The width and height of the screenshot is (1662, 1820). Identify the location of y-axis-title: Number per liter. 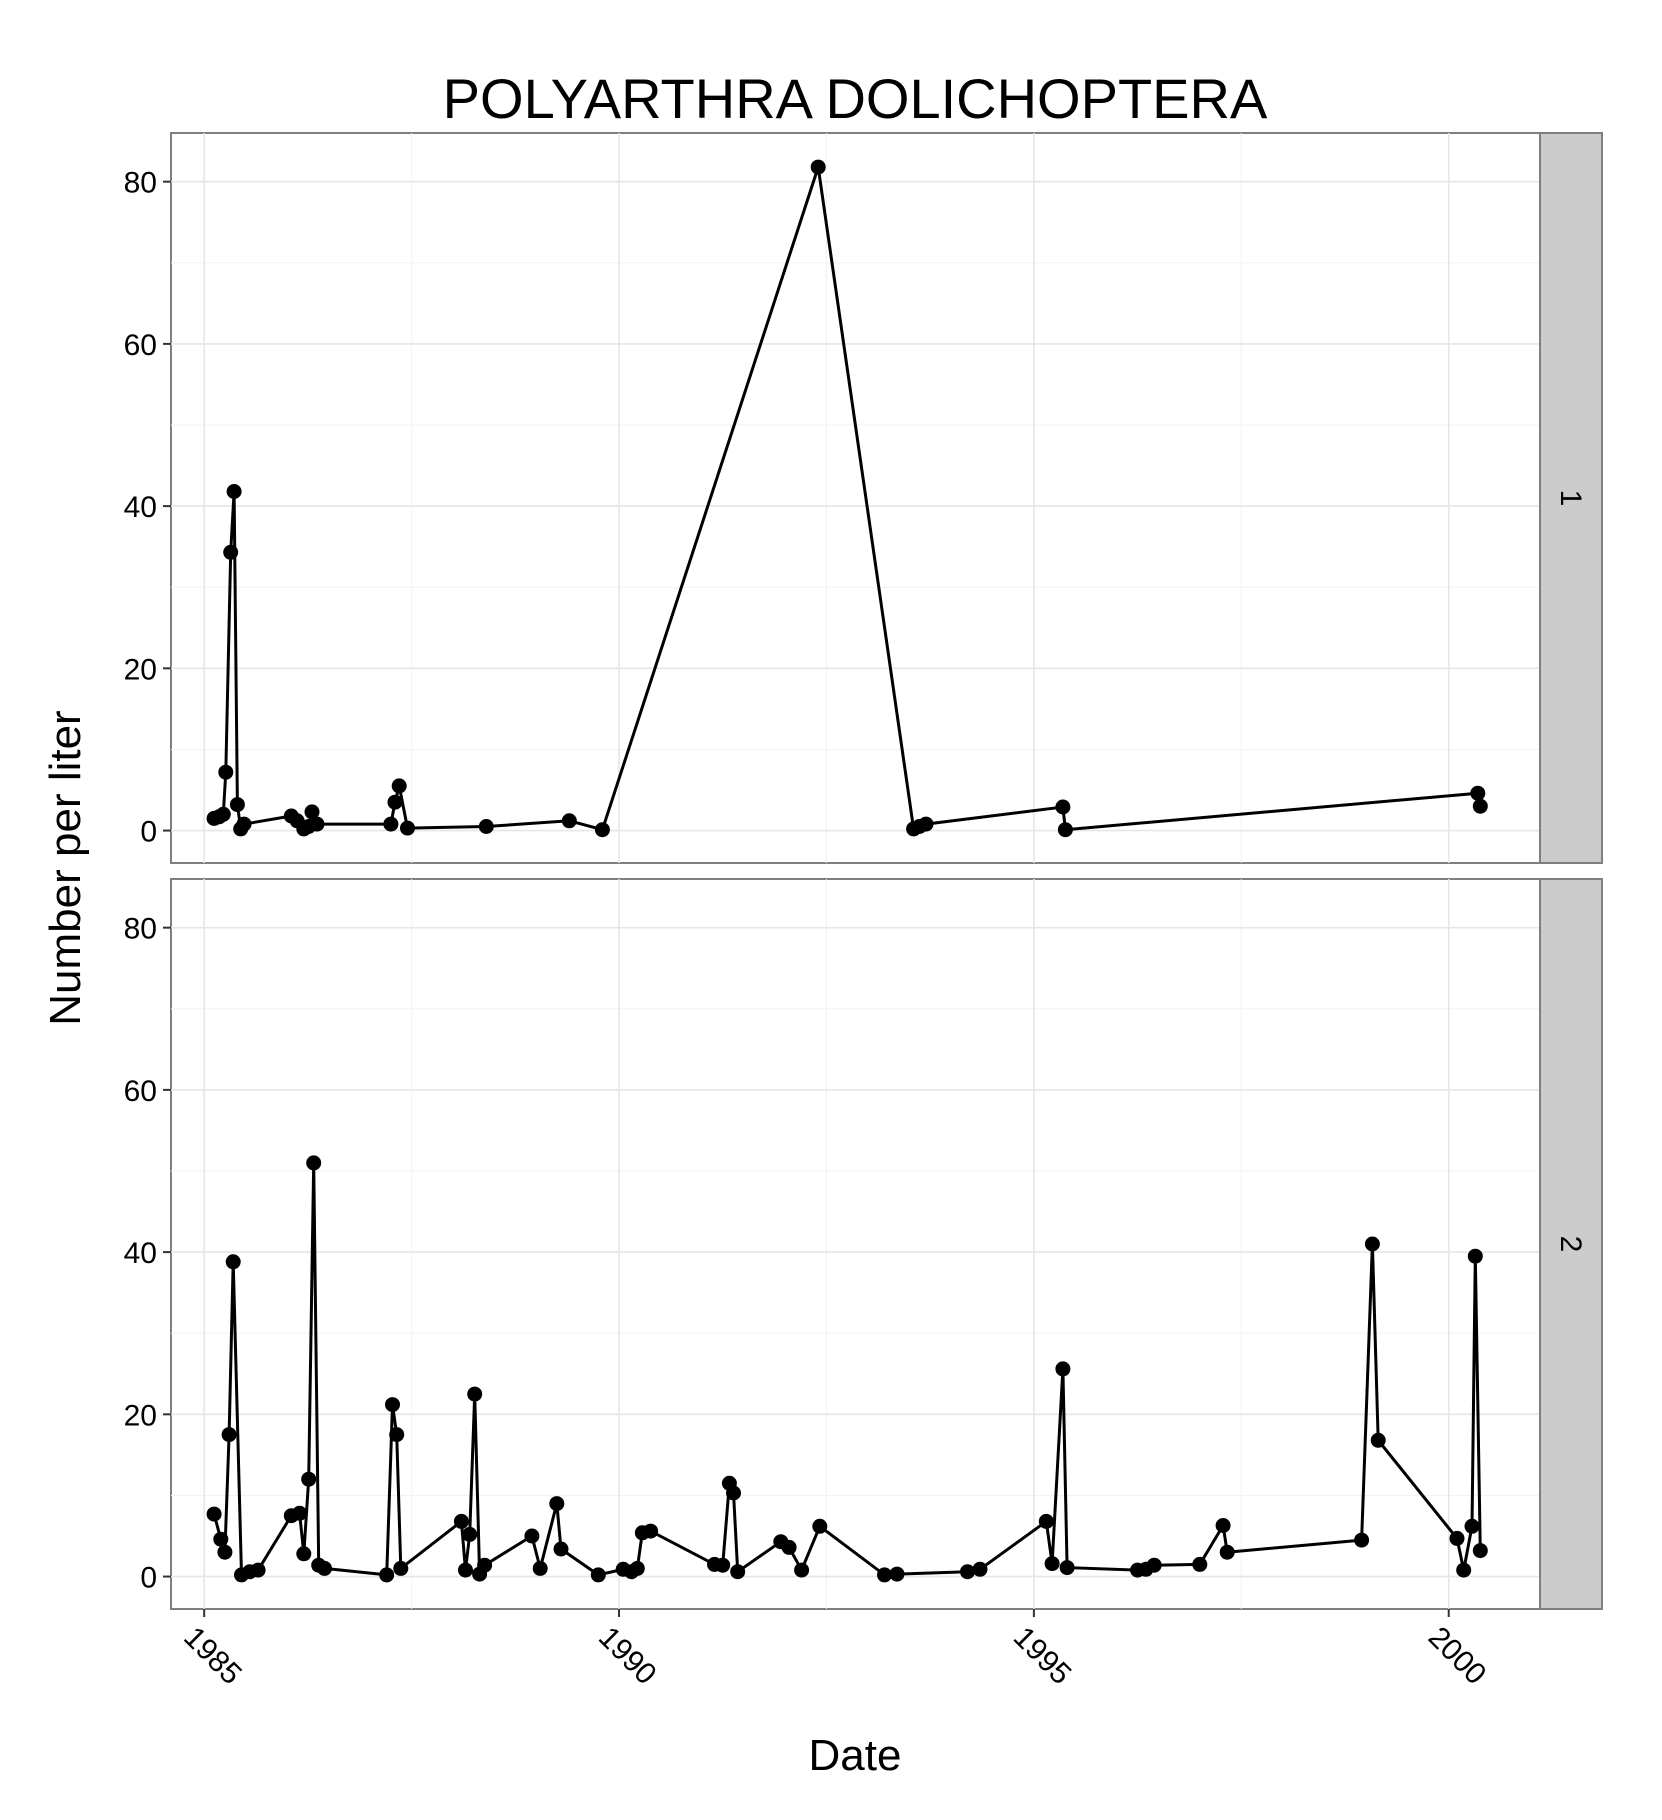
(65, 867).